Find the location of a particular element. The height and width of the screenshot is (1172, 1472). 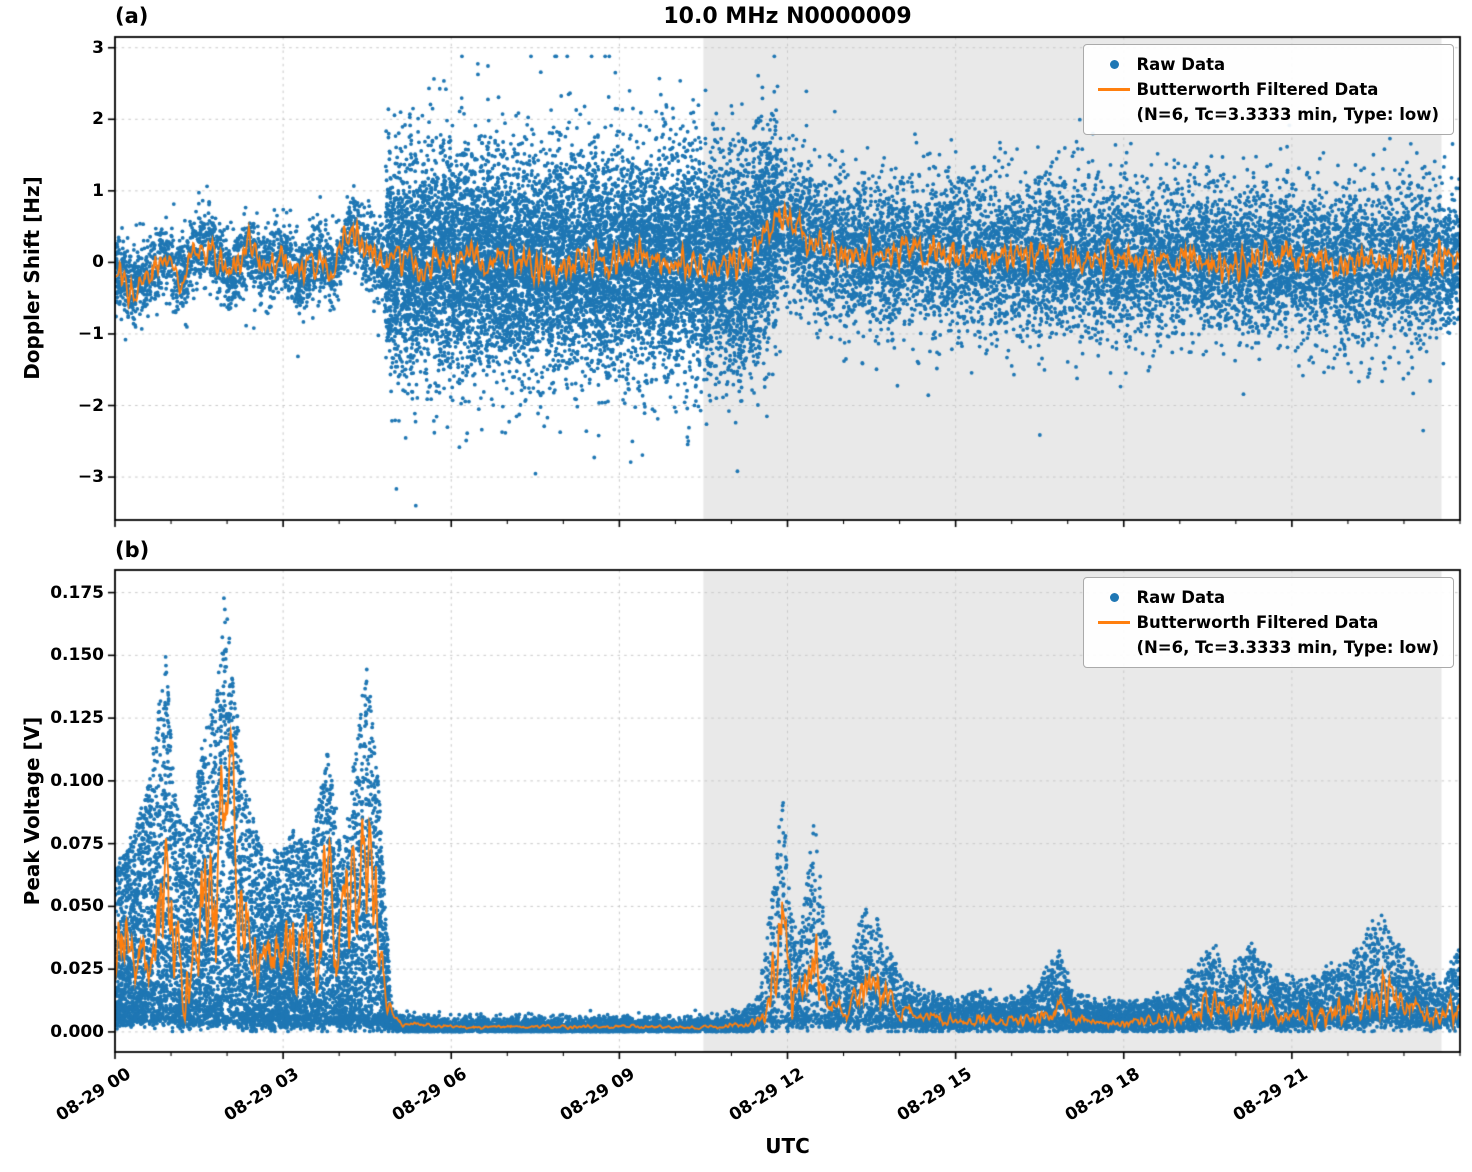

y-tick-label: 0.150 is located at coordinates (77, 655).